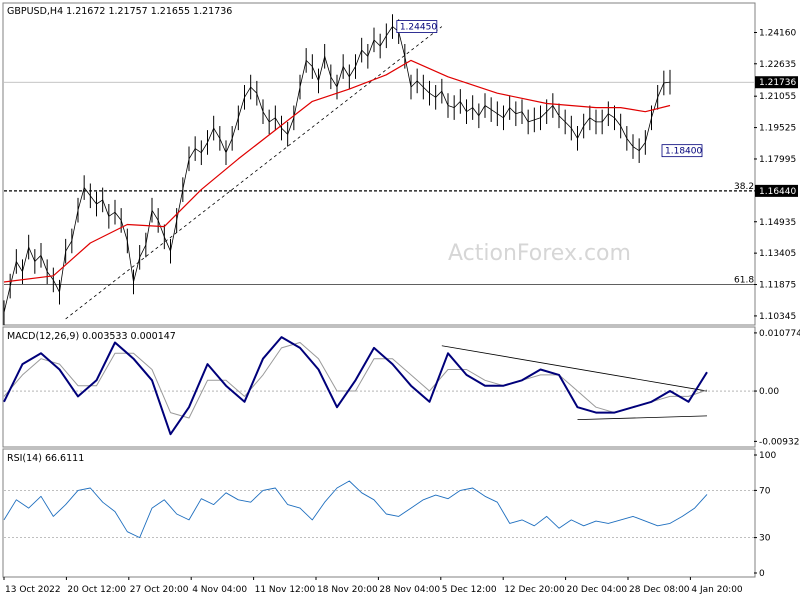 Image resolution: width=800 pixels, height=600 pixels. Describe the element at coordinates (159, 590) in the screenshot. I see `x-tick-label: 27 Oct 20:00` at that location.